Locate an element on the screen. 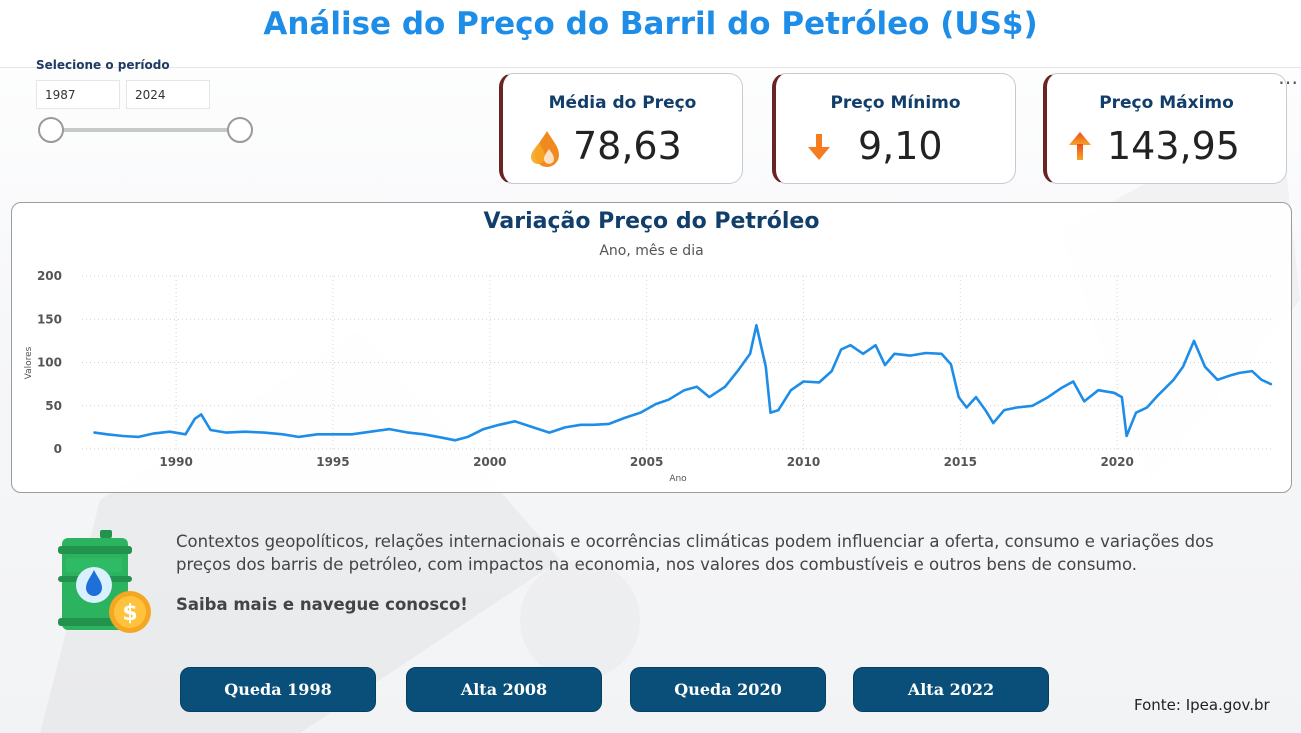 The height and width of the screenshot is (733, 1301). queda-1998-button: Queda 1998 is located at coordinates (278, 689).